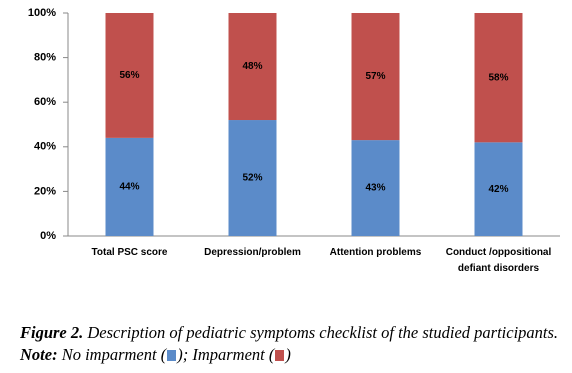 The image size is (572, 373). What do you see at coordinates (129, 252) in the screenshot?
I see `x-tick-label: Total PSC score` at bounding box center [129, 252].